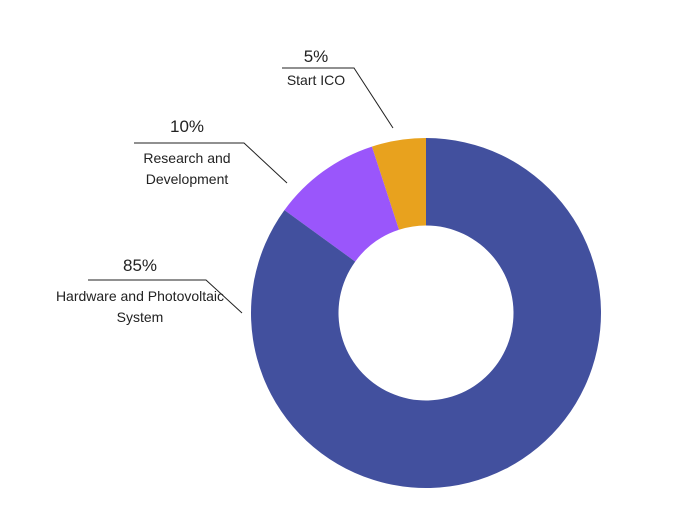 The width and height of the screenshot is (695, 505). What do you see at coordinates (187, 168) in the screenshot?
I see `category-label: Research and Development` at bounding box center [187, 168].